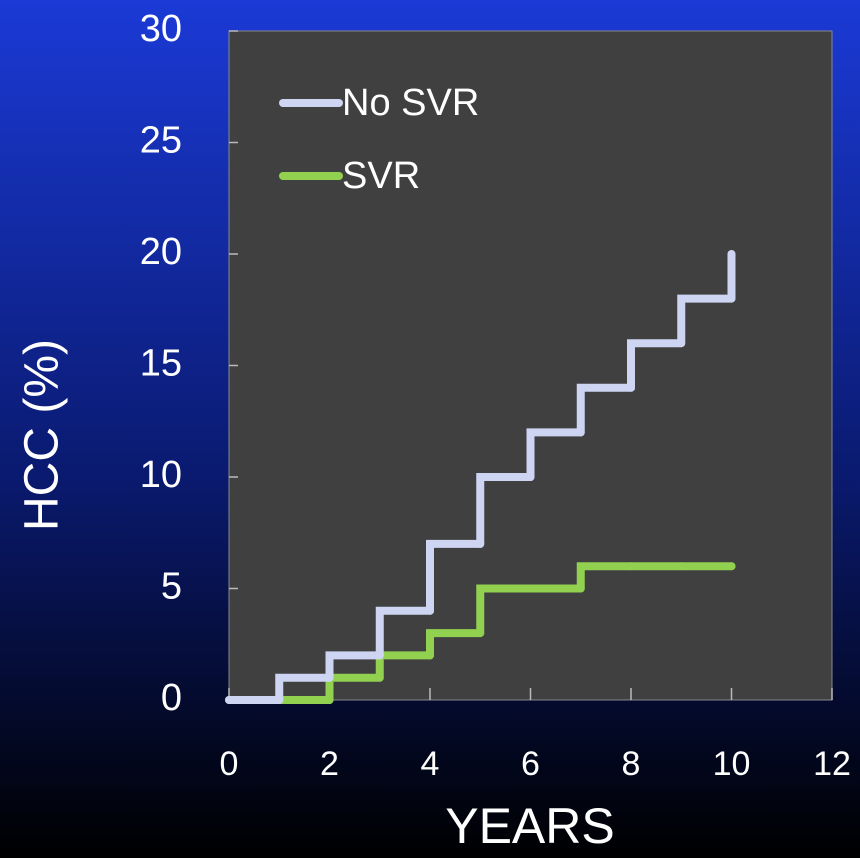 The width and height of the screenshot is (860, 858). Describe the element at coordinates (161, 475) in the screenshot. I see `y-tick-label: 10` at that location.